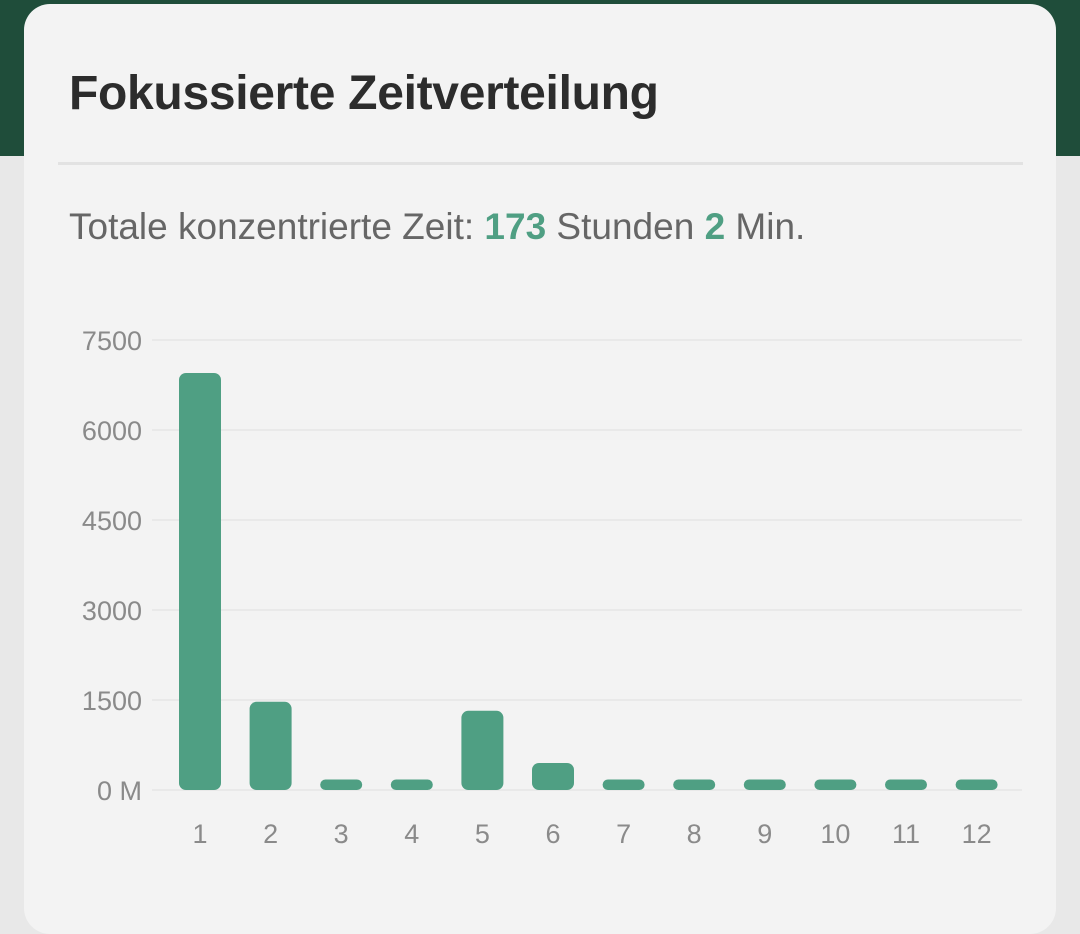 This screenshot has height=934, width=1080. Describe the element at coordinates (270, 834) in the screenshot. I see `x-tick-label: 2` at that location.